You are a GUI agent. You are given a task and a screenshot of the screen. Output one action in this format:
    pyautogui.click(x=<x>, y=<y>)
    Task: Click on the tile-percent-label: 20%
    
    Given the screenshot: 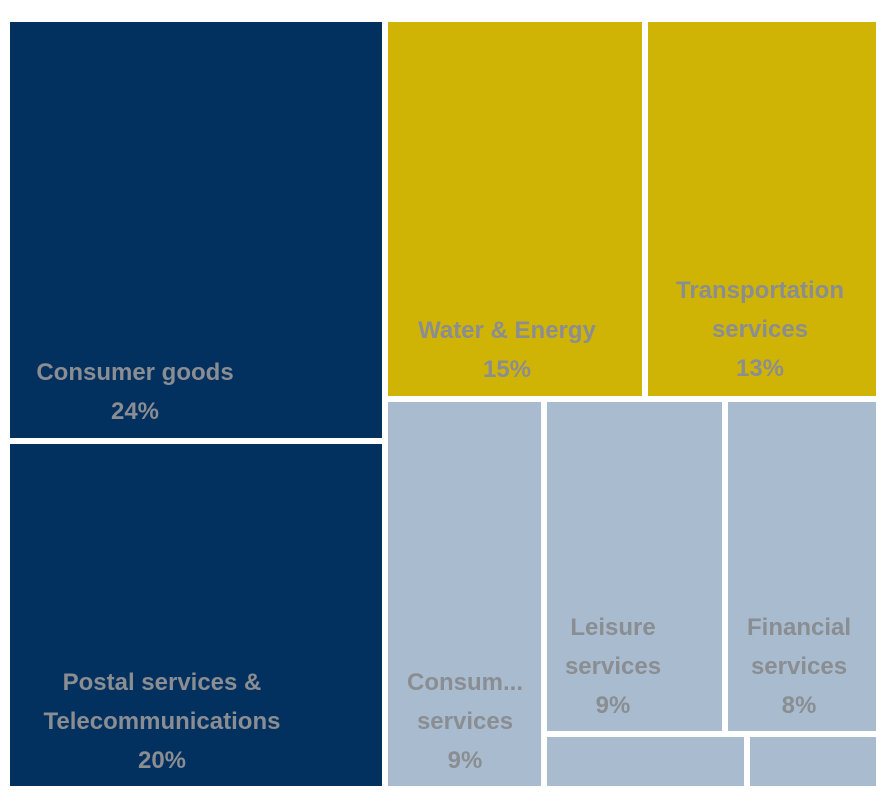 What is the action you would take?
    pyautogui.click(x=162, y=760)
    